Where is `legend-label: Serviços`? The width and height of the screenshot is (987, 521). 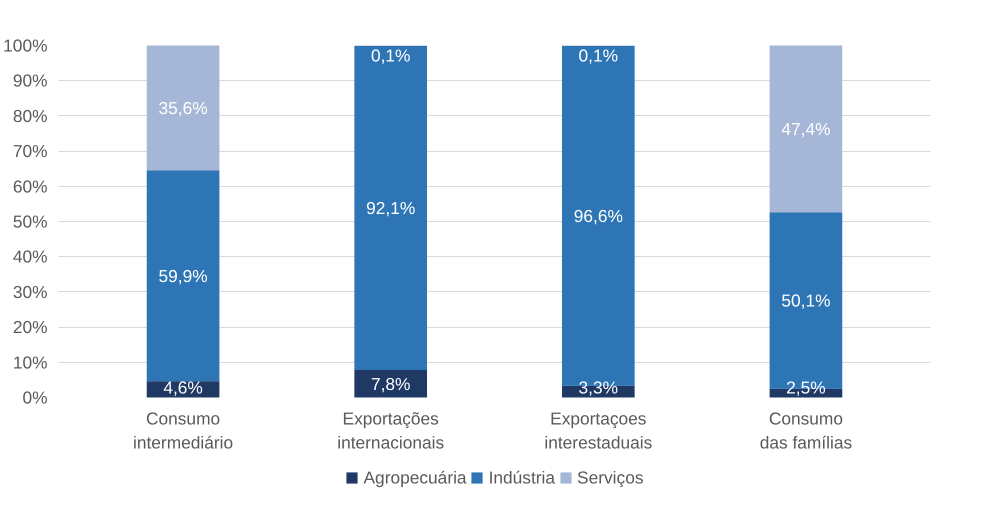 legend-label: Serviços is located at coordinates (610, 477).